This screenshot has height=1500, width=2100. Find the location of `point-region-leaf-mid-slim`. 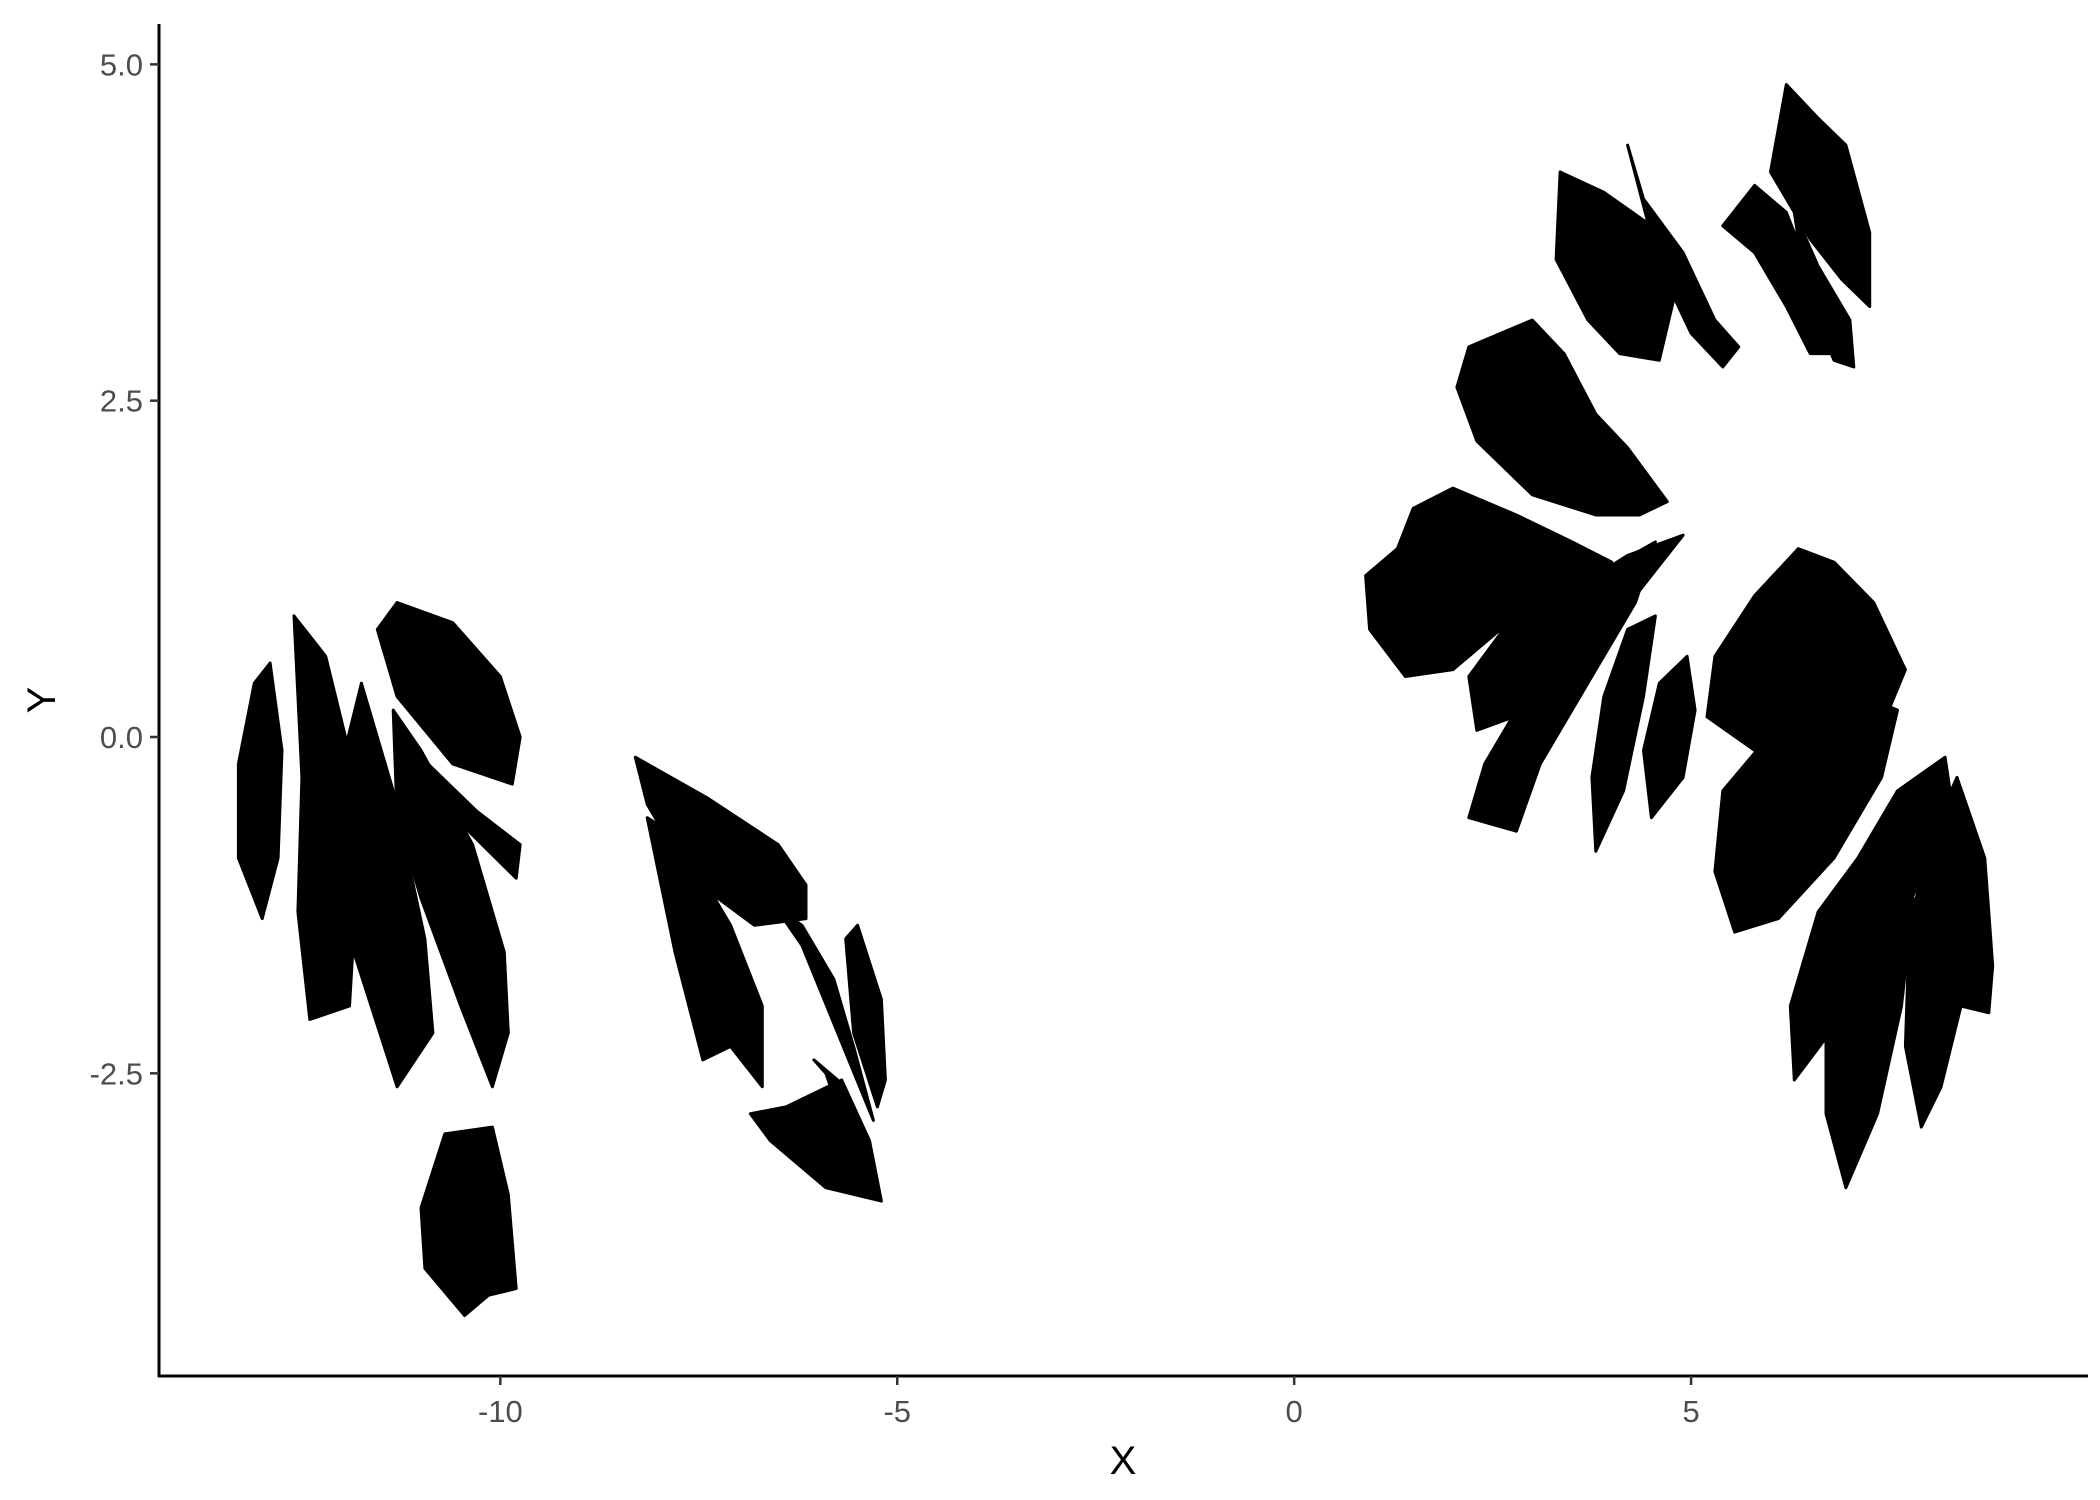

point-region-leaf-mid-slim is located at coordinates (823, 1012).